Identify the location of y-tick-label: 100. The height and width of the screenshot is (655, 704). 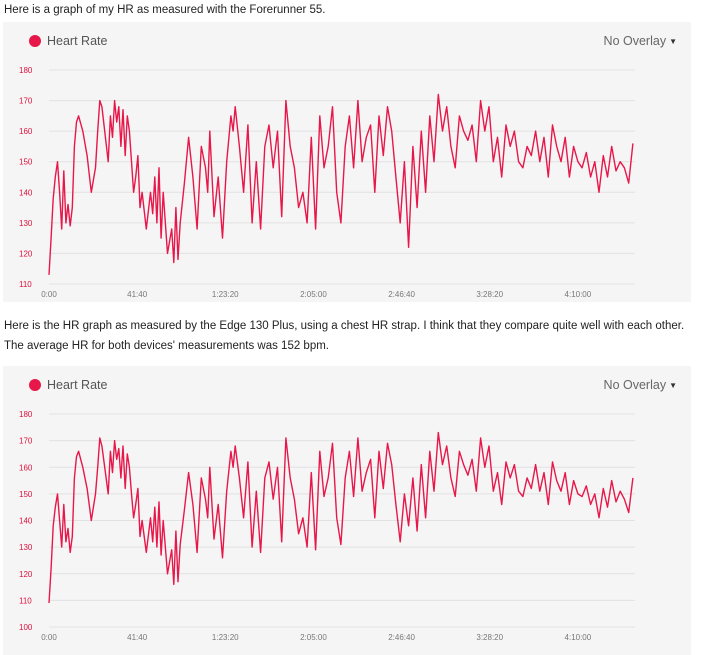
(26, 627).